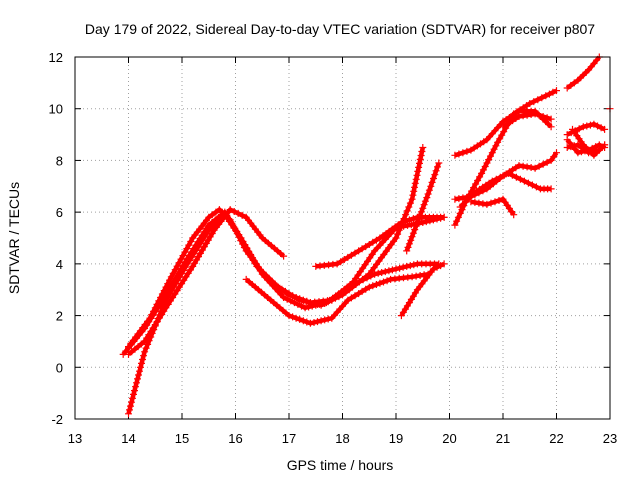  I want to click on y-tick-label: 4, so click(59, 264).